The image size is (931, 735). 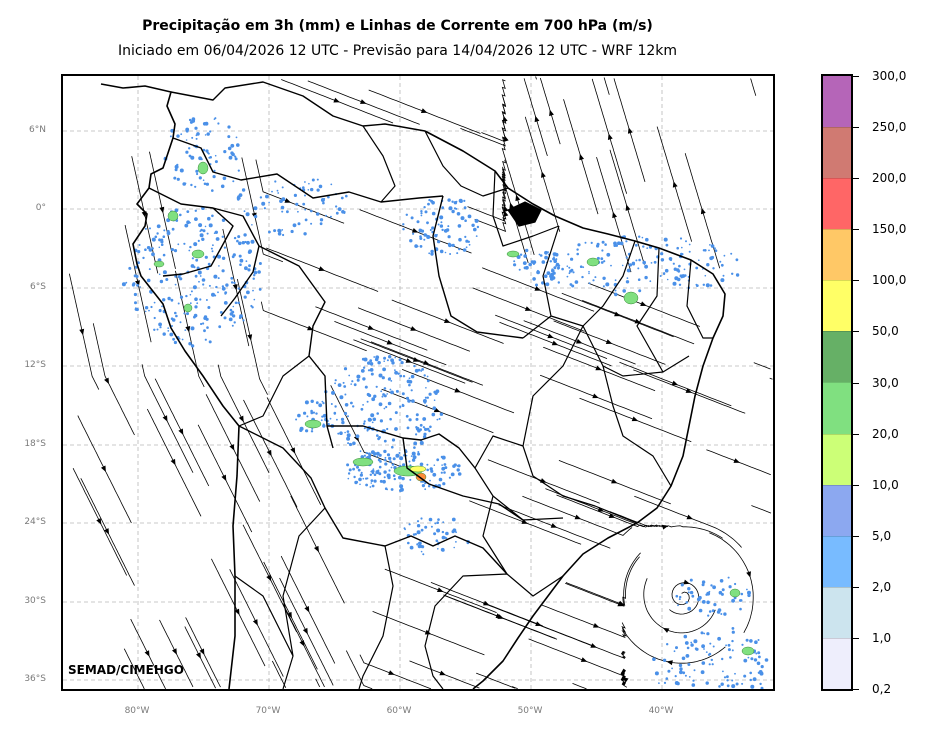 What do you see at coordinates (837, 255) in the screenshot?
I see `colorbar-segment` at bounding box center [837, 255].